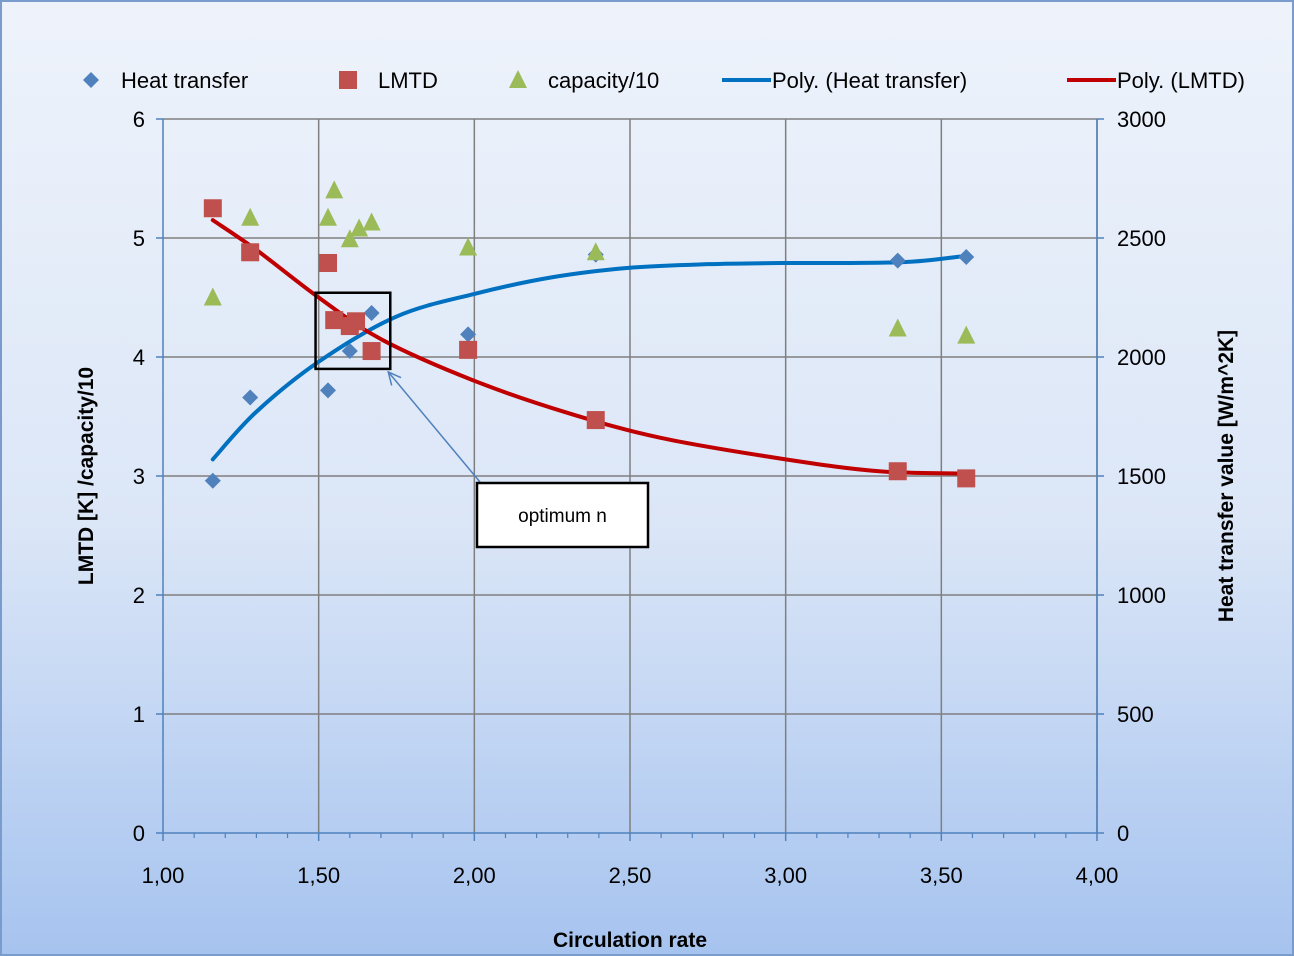  What do you see at coordinates (474, 875) in the screenshot?
I see `x-tick-label: 2,00` at bounding box center [474, 875].